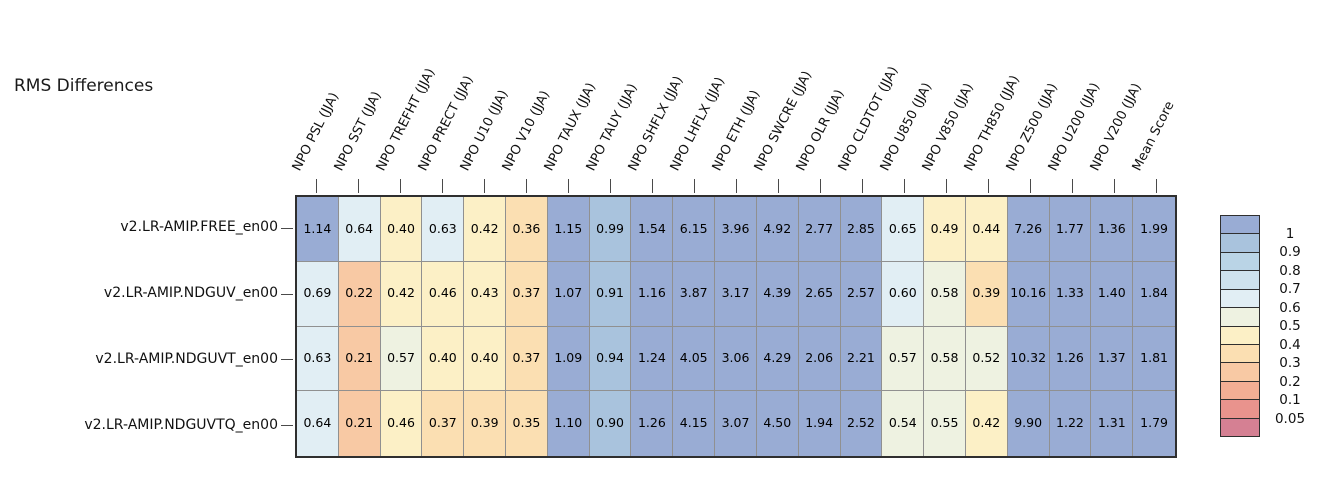  Describe the element at coordinates (1290, 363) in the screenshot. I see `legend-tick-label: 0.3` at that location.